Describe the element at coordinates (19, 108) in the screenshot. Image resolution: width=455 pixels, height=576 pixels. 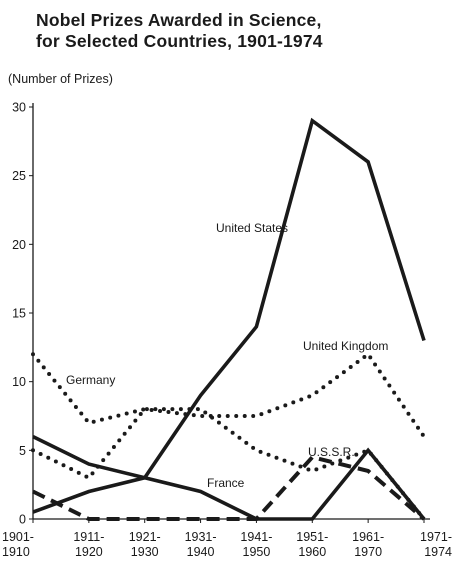
I see `y-tick-label: 30` at that location.